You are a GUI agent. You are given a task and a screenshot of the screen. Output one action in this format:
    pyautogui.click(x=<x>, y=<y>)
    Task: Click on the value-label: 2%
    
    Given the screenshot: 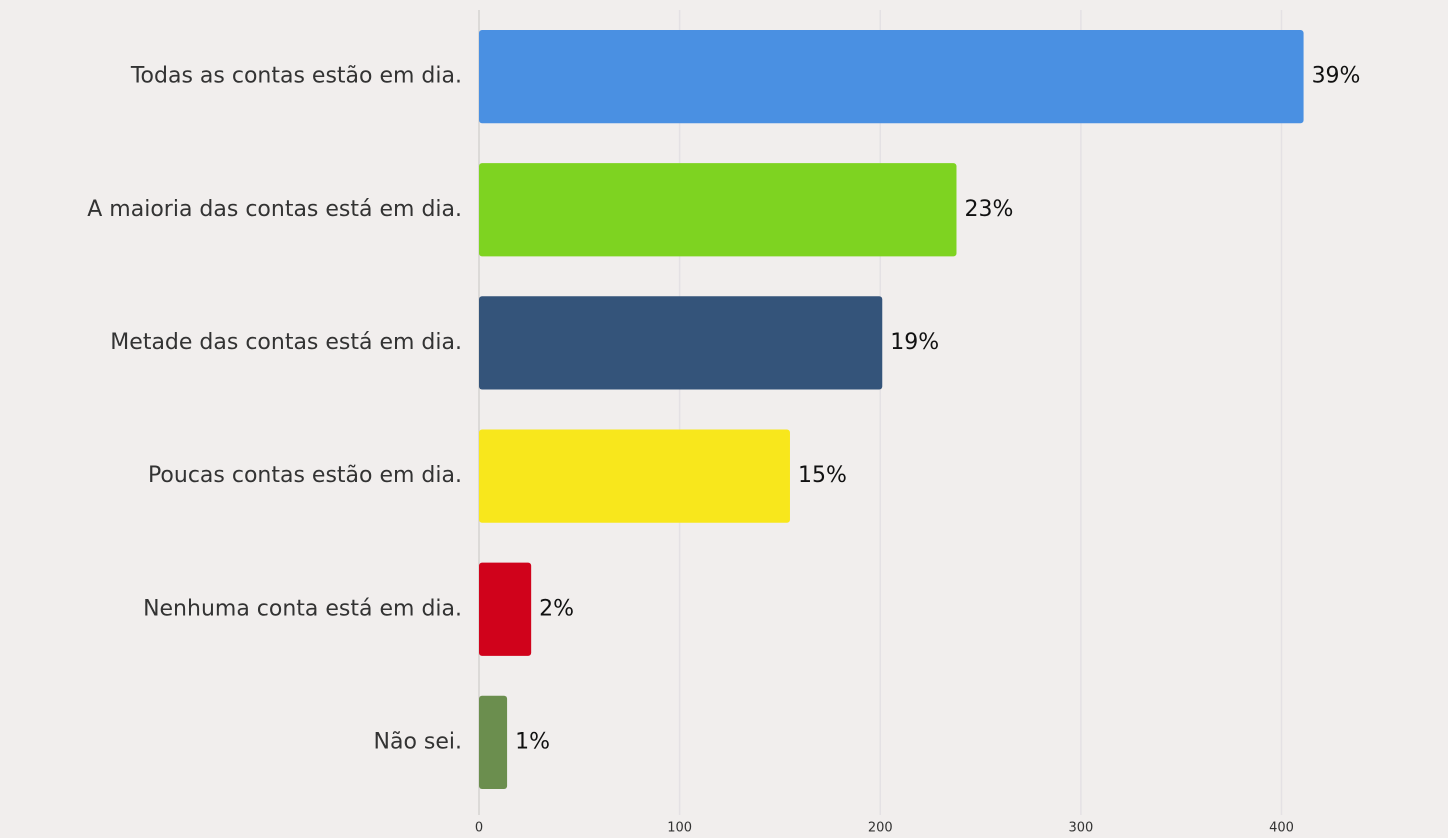 What is the action you would take?
    pyautogui.click(x=556, y=608)
    